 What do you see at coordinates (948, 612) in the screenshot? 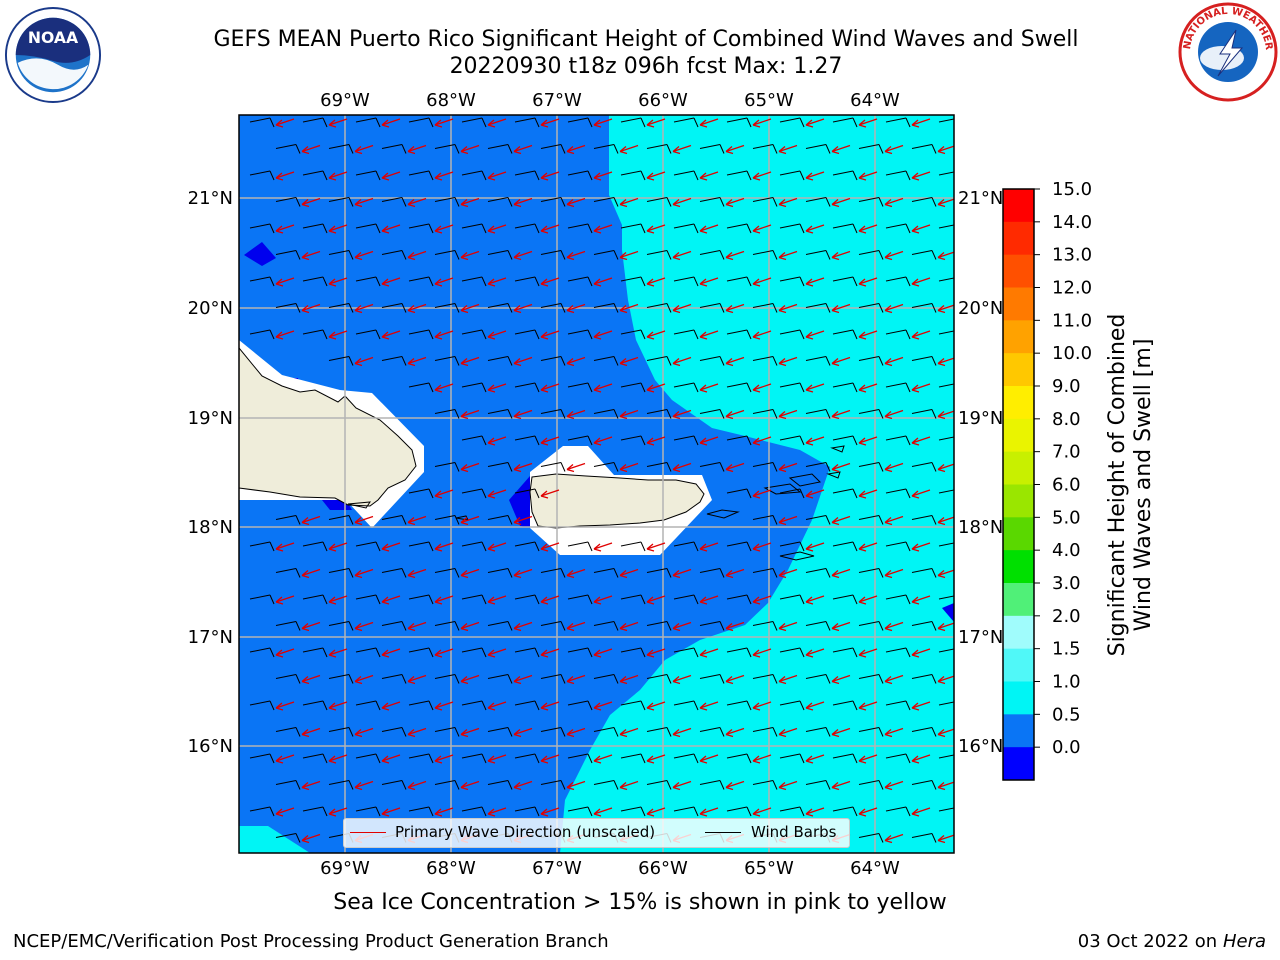
I see `wave-height-band-0.0-0.5-e` at bounding box center [948, 612].